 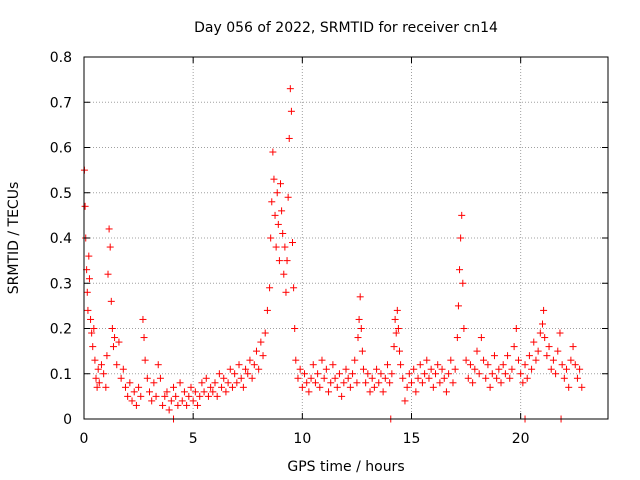 What do you see at coordinates (61, 375) in the screenshot?
I see `y-tick-label: 0.1` at bounding box center [61, 375].